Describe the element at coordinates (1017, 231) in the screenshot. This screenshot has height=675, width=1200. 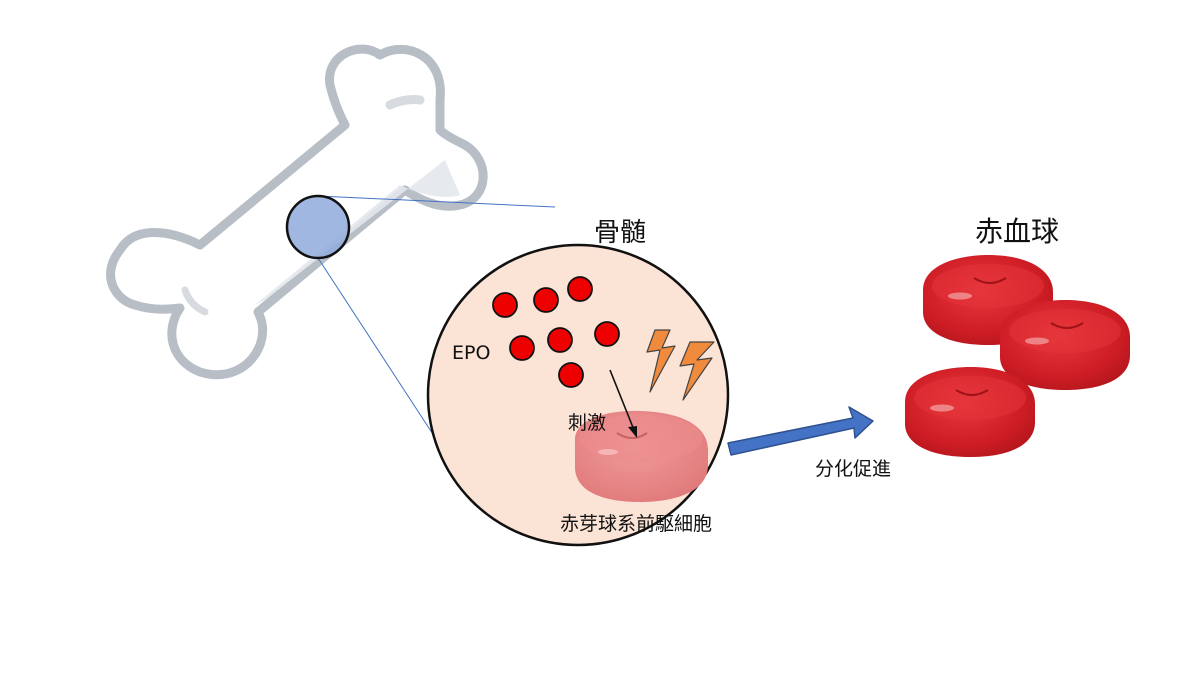
I see `red-blood-cells-label: 赤血球` at that location.